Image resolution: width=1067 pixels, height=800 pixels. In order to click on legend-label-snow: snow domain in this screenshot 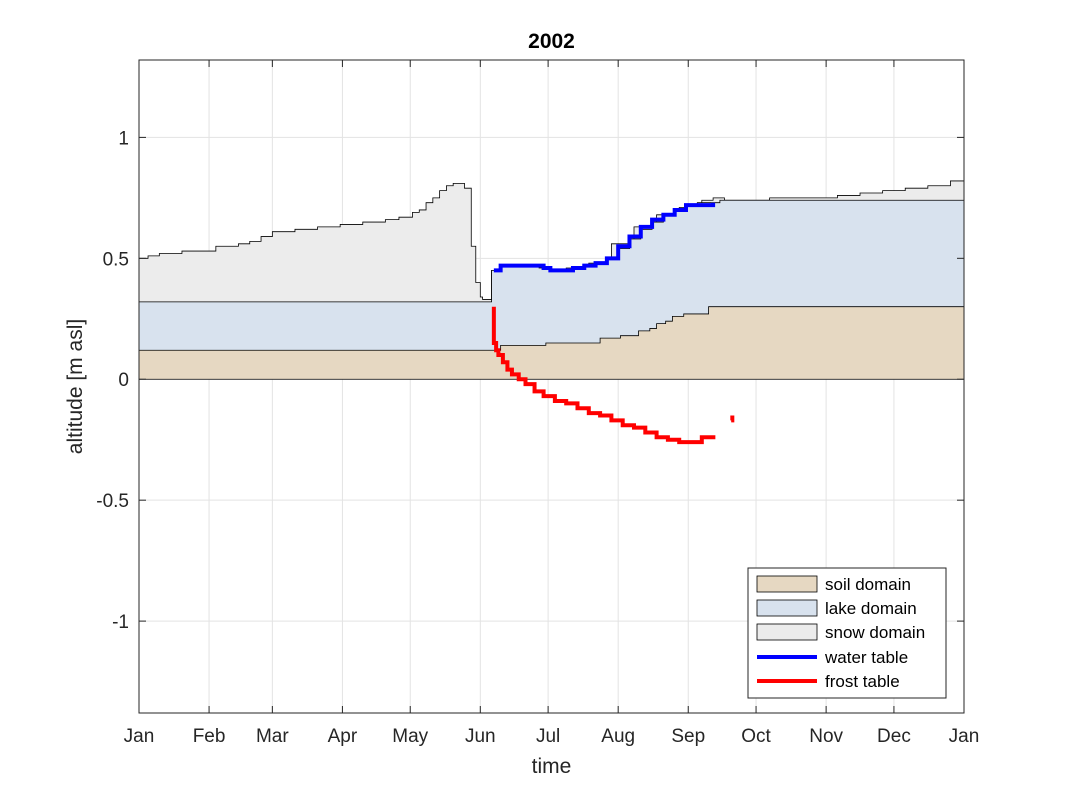, I will do `click(875, 632)`.